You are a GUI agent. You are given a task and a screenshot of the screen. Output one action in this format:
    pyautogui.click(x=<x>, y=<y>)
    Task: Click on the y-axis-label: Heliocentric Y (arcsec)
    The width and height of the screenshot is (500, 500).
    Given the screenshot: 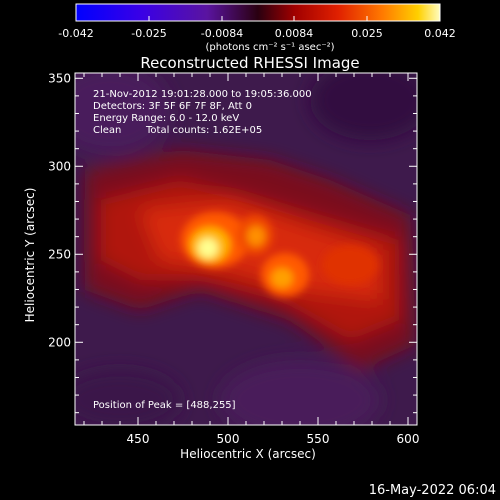 What is the action you would take?
    pyautogui.click(x=30, y=255)
    